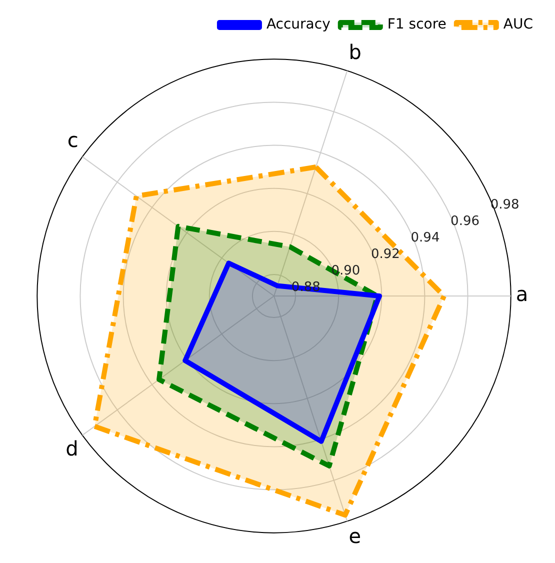  What do you see at coordinates (518, 24) in the screenshot?
I see `legend-label: AUC` at bounding box center [518, 24].